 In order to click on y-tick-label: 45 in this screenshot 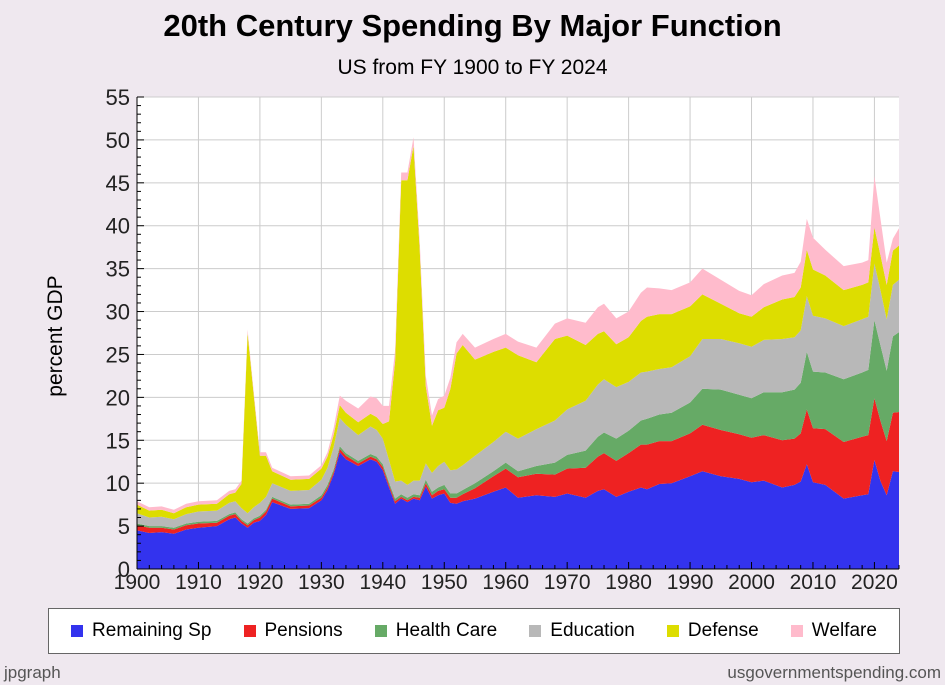, I will do `click(118, 183)`.